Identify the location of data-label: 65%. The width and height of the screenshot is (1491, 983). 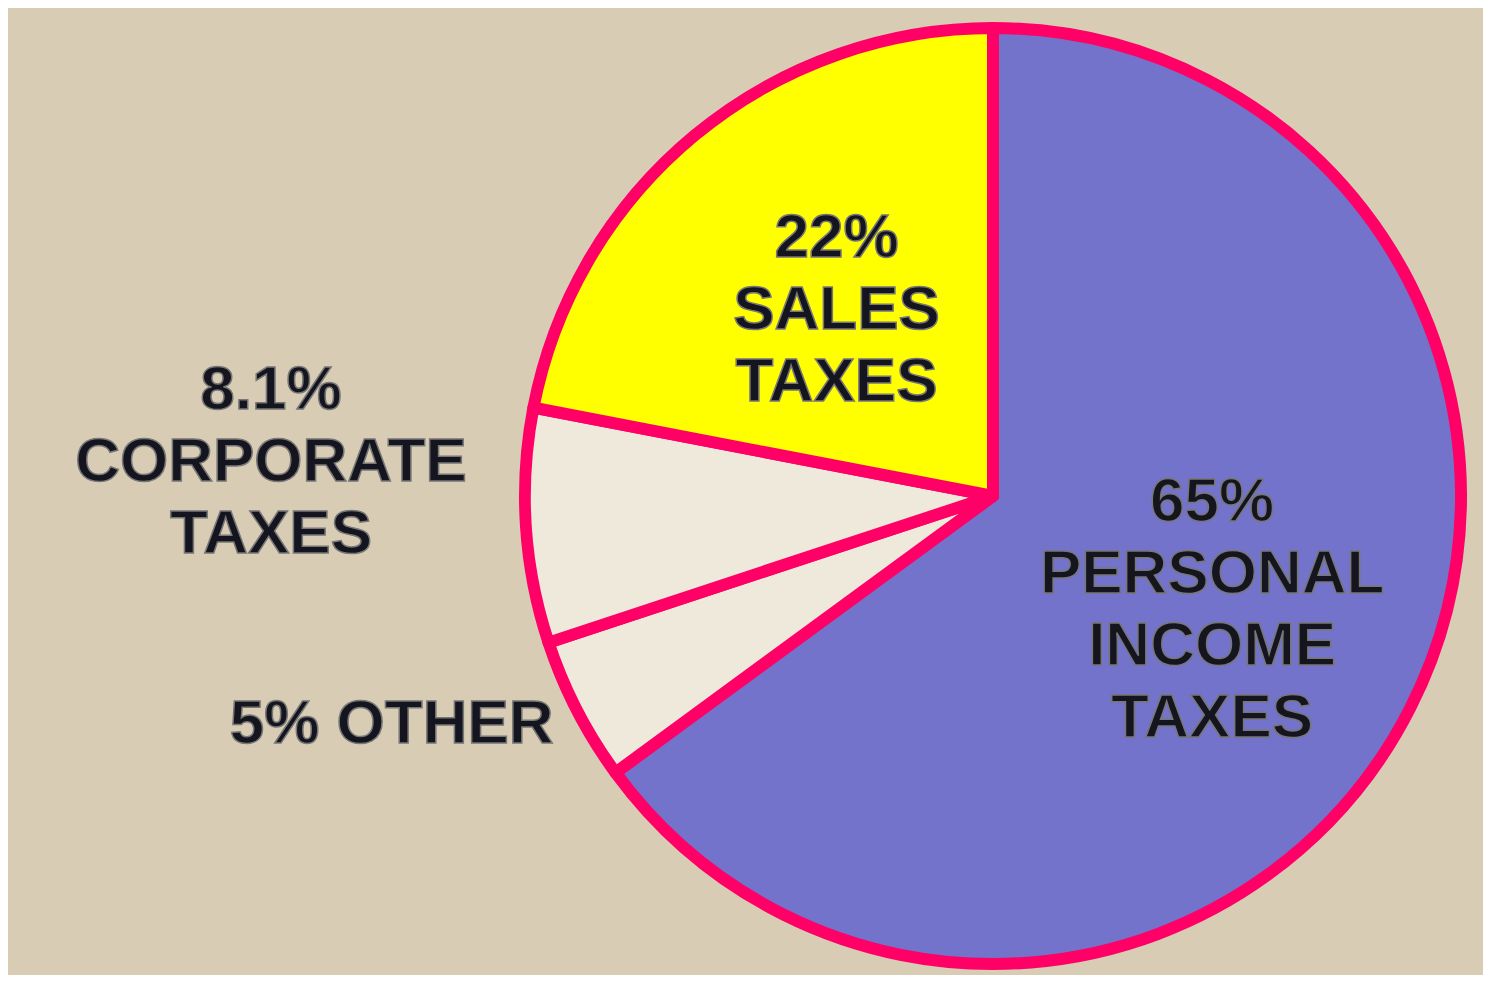
(1212, 500).